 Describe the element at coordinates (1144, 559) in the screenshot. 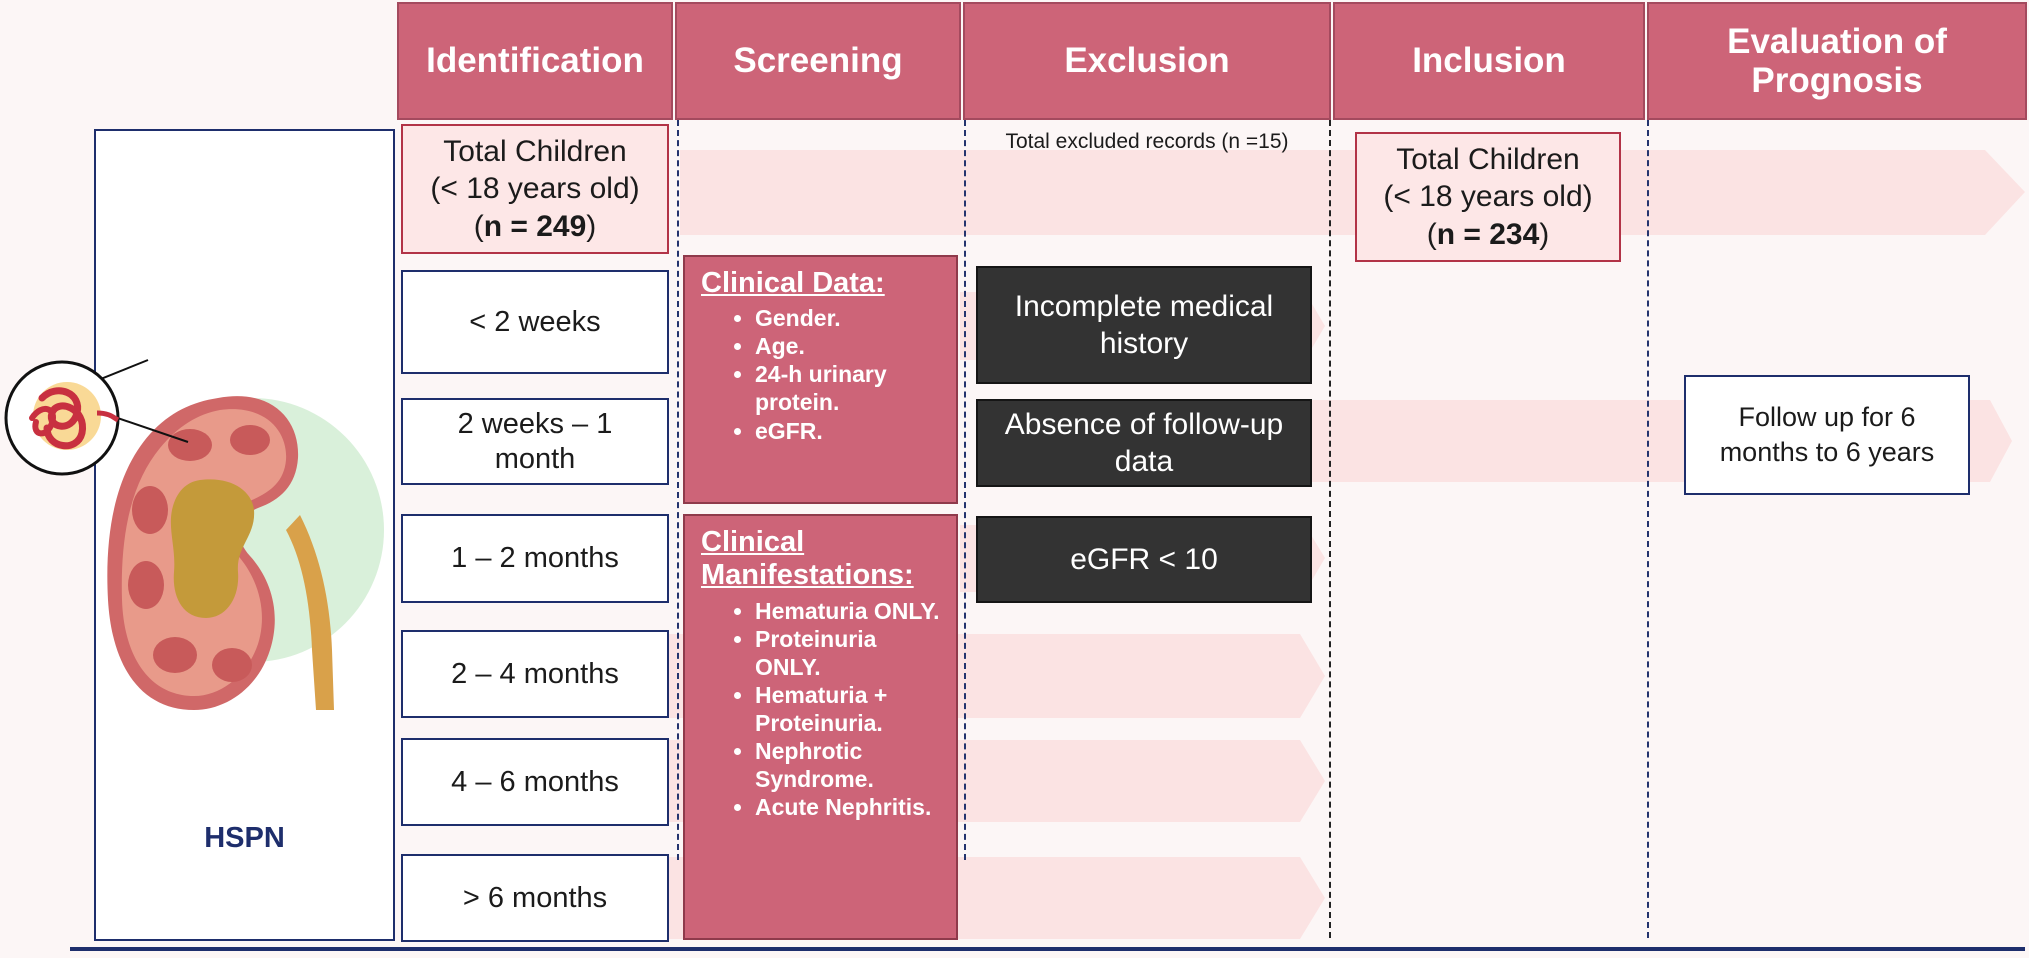

I see `exclusion-reason-3: eGFR < 10` at that location.